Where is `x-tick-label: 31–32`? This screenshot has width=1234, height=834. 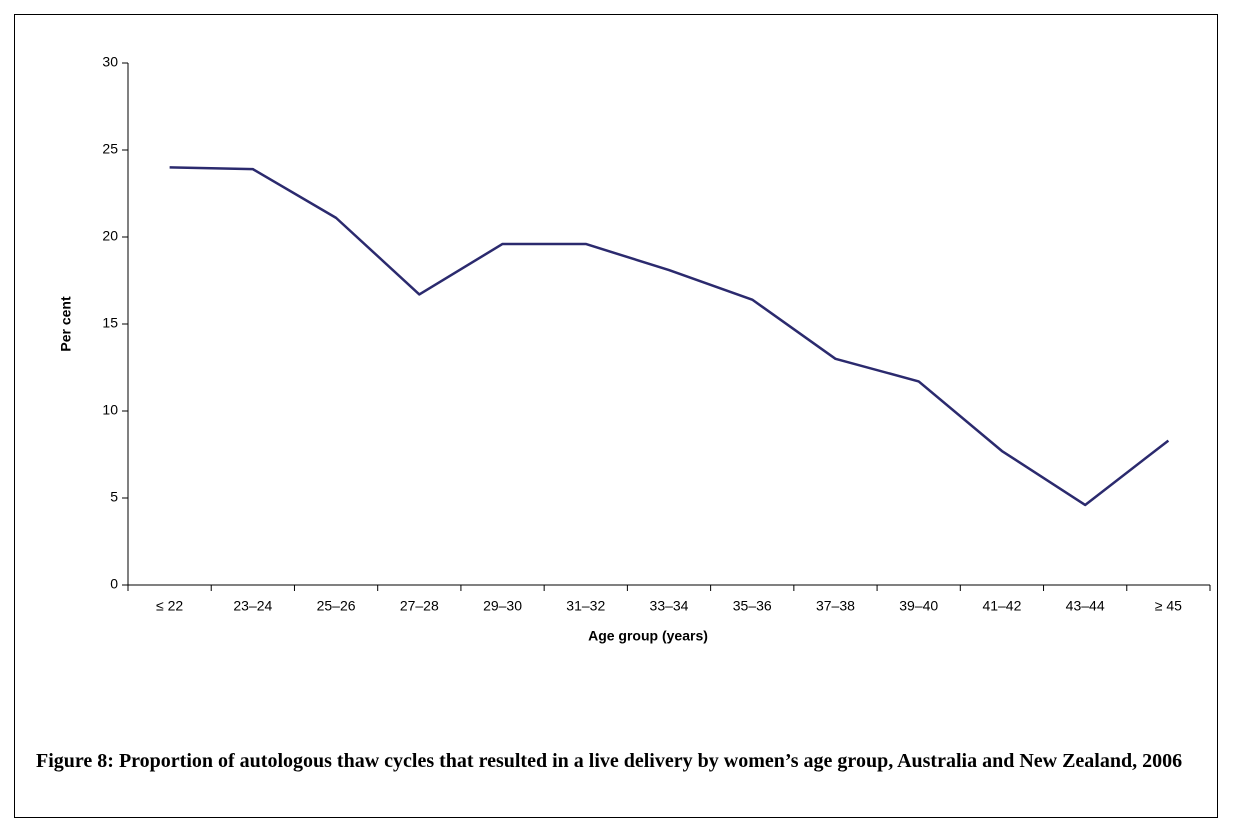 x-tick-label: 31–32 is located at coordinates (585, 606).